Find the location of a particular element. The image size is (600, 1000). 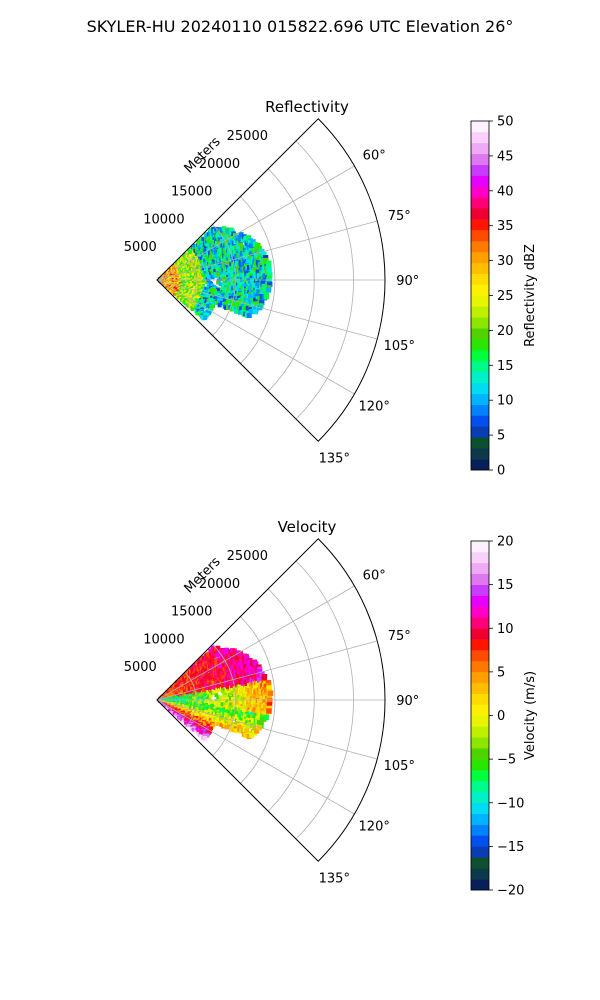

reflectivity-colorbar-tick-label: 40 is located at coordinates (505, 191).